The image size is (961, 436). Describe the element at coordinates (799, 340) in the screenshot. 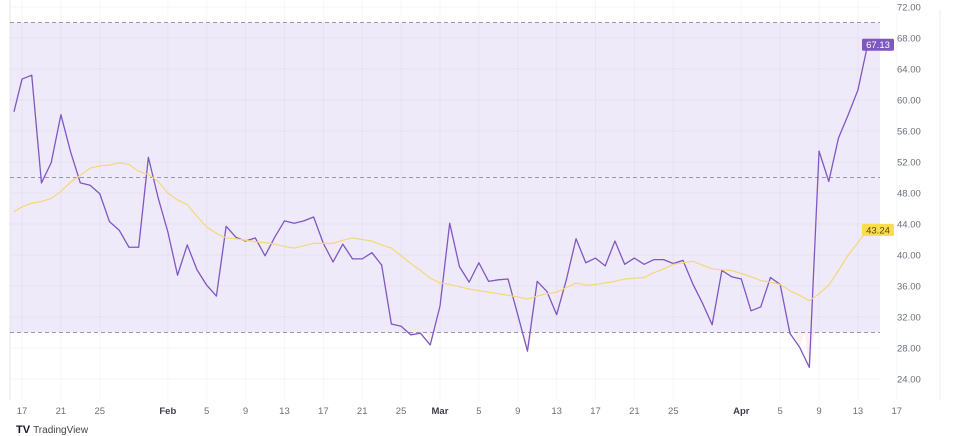

I see `oversold-fill` at that location.